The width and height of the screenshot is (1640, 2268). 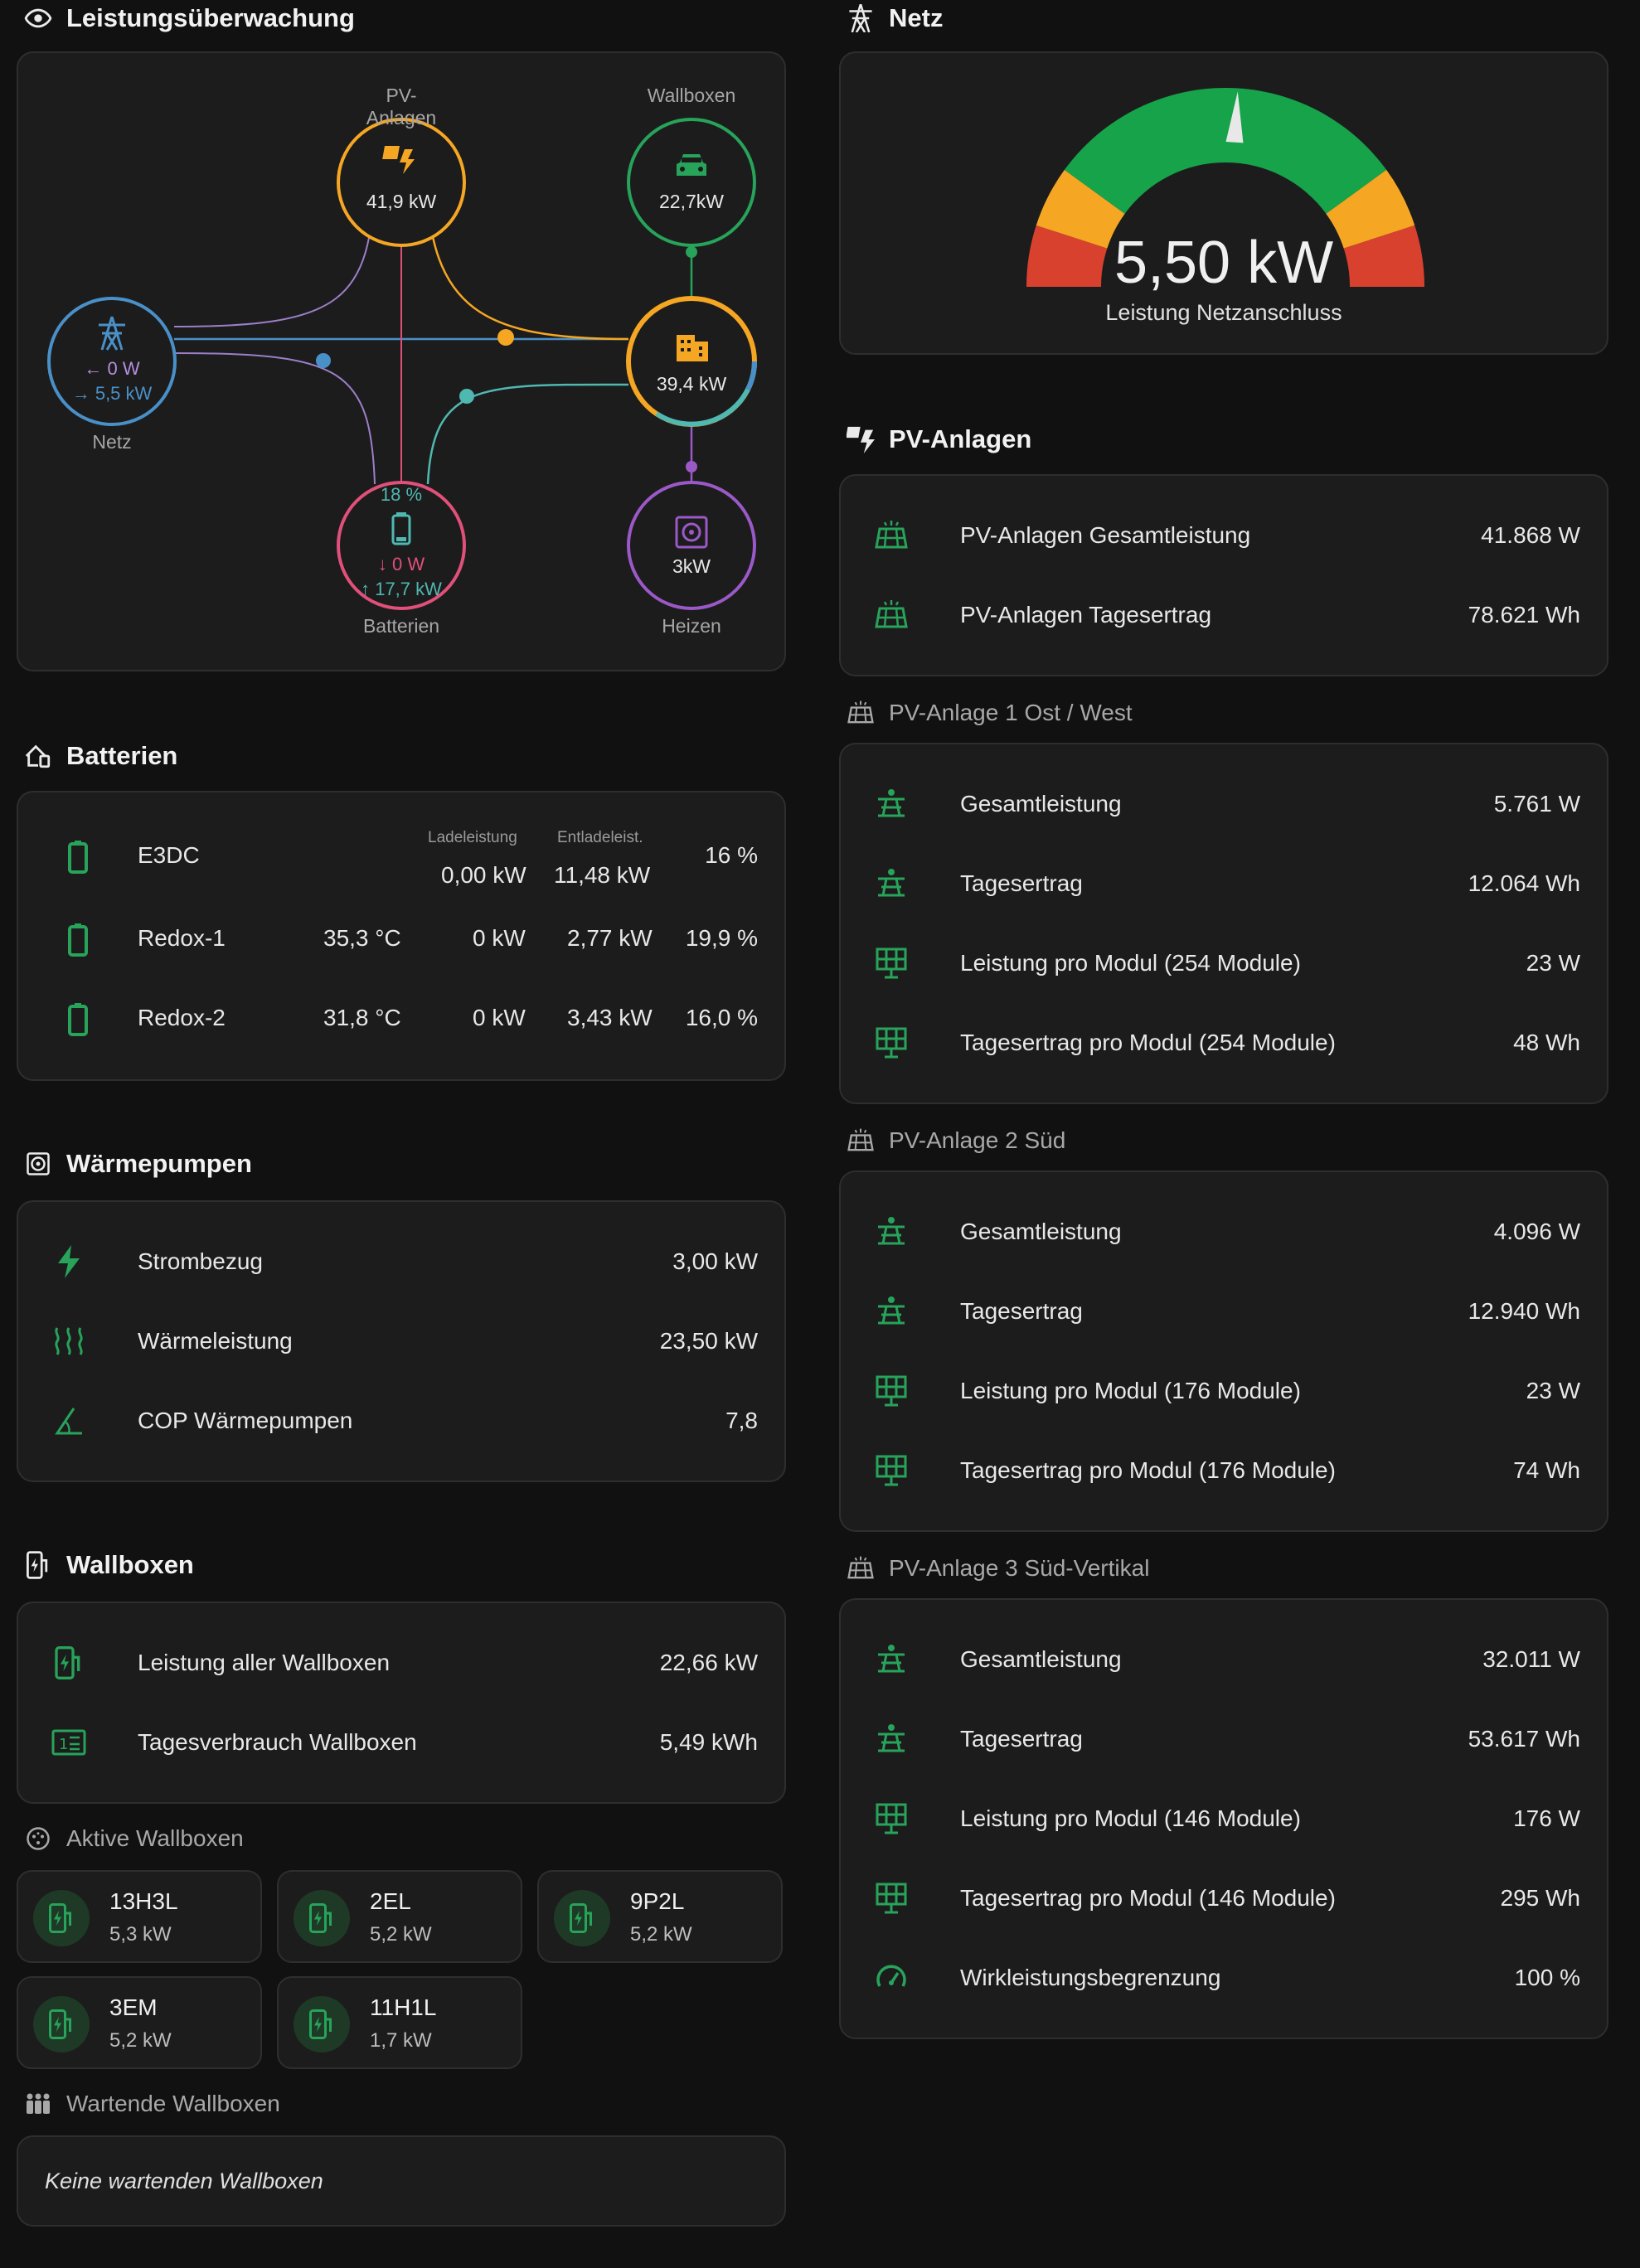 What do you see at coordinates (1530, 535) in the screenshot?
I see `row-value: 41.868 W` at bounding box center [1530, 535].